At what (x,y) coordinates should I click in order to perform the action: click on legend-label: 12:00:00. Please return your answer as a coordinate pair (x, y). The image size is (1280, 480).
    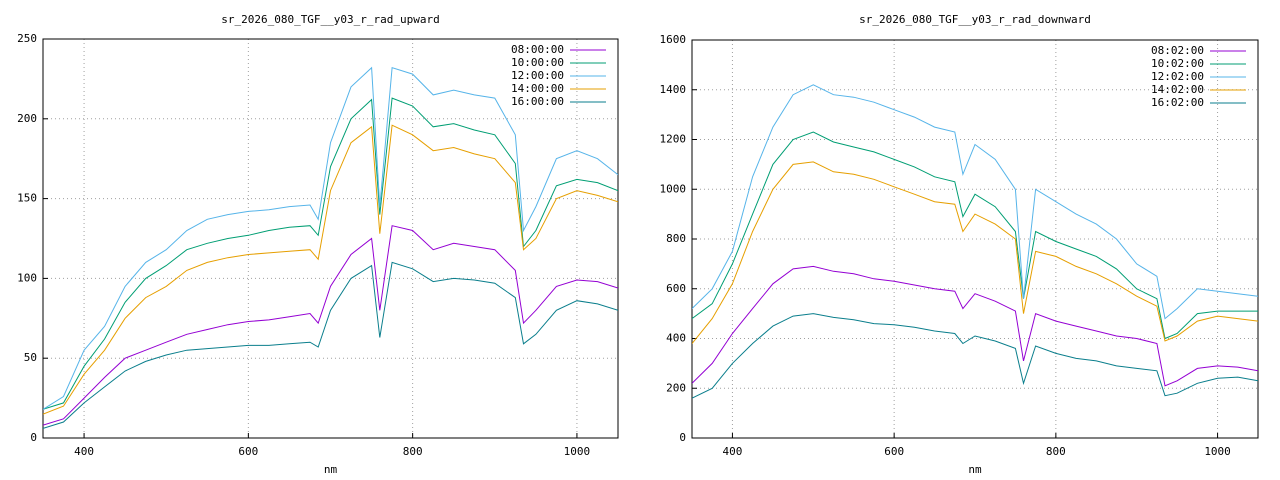
    Looking at the image, I should click on (537, 75).